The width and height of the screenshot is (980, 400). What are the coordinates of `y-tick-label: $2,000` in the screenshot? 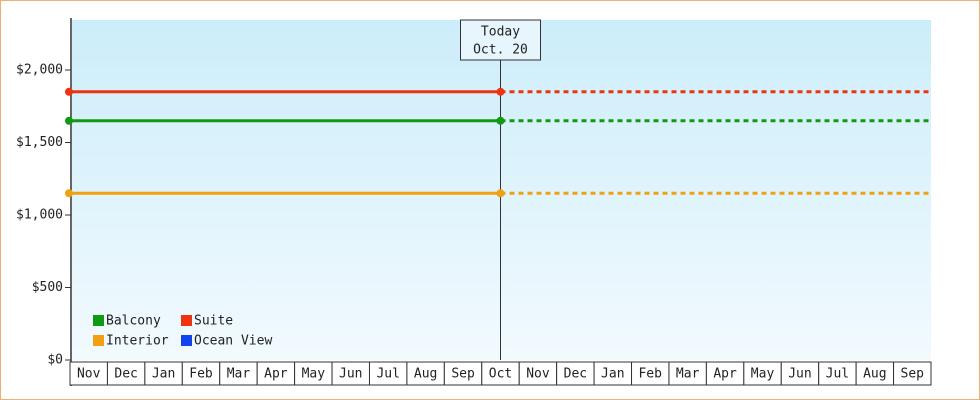 It's located at (39, 70).